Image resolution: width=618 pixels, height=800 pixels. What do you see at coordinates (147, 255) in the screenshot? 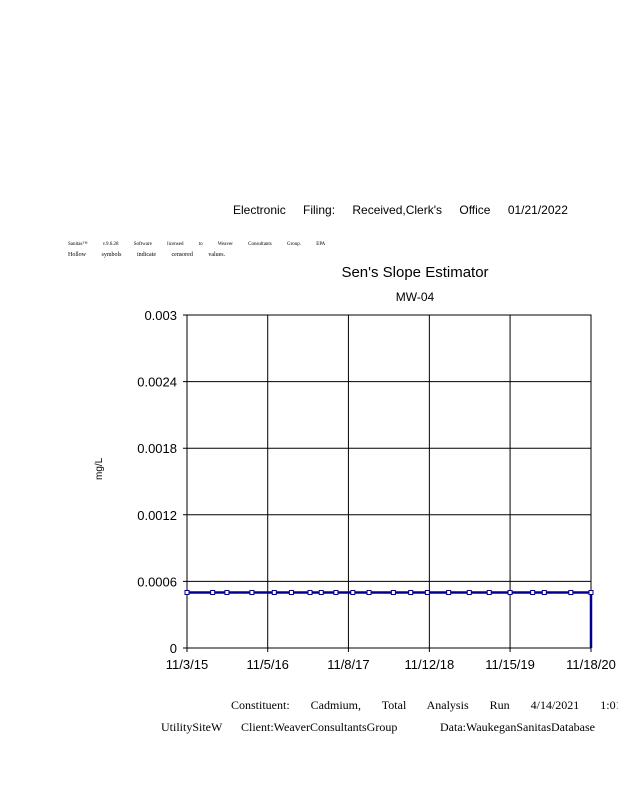
I see `censored-note: Hollow symbols indicate censored values.` at bounding box center [147, 255].